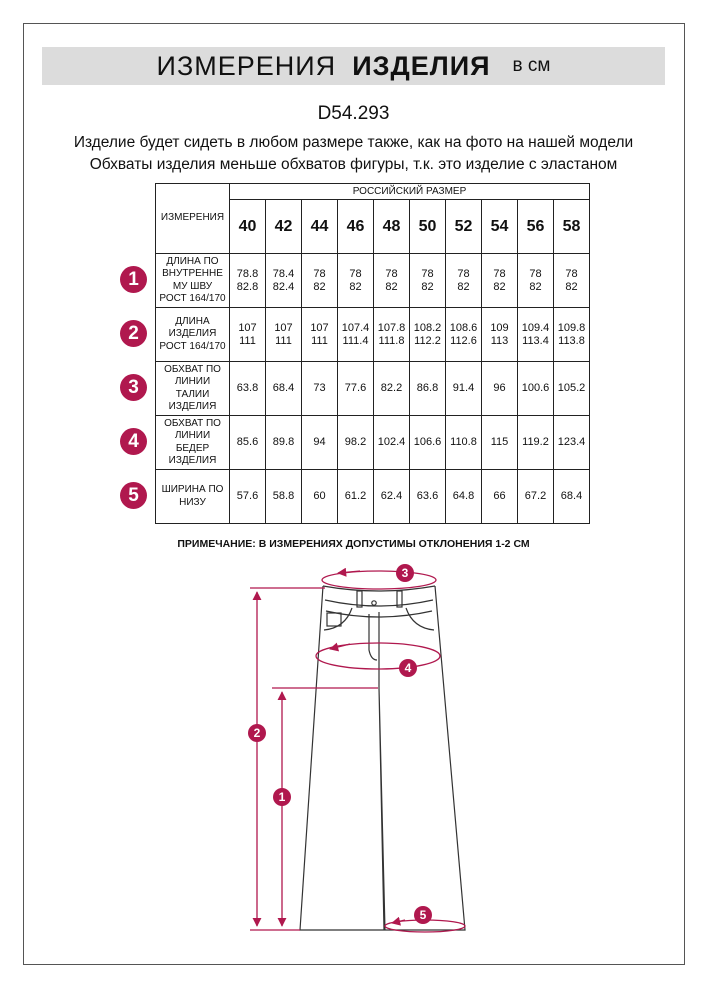  Describe the element at coordinates (391, 496) in the screenshot. I see `cell-value: 62.4` at that location.